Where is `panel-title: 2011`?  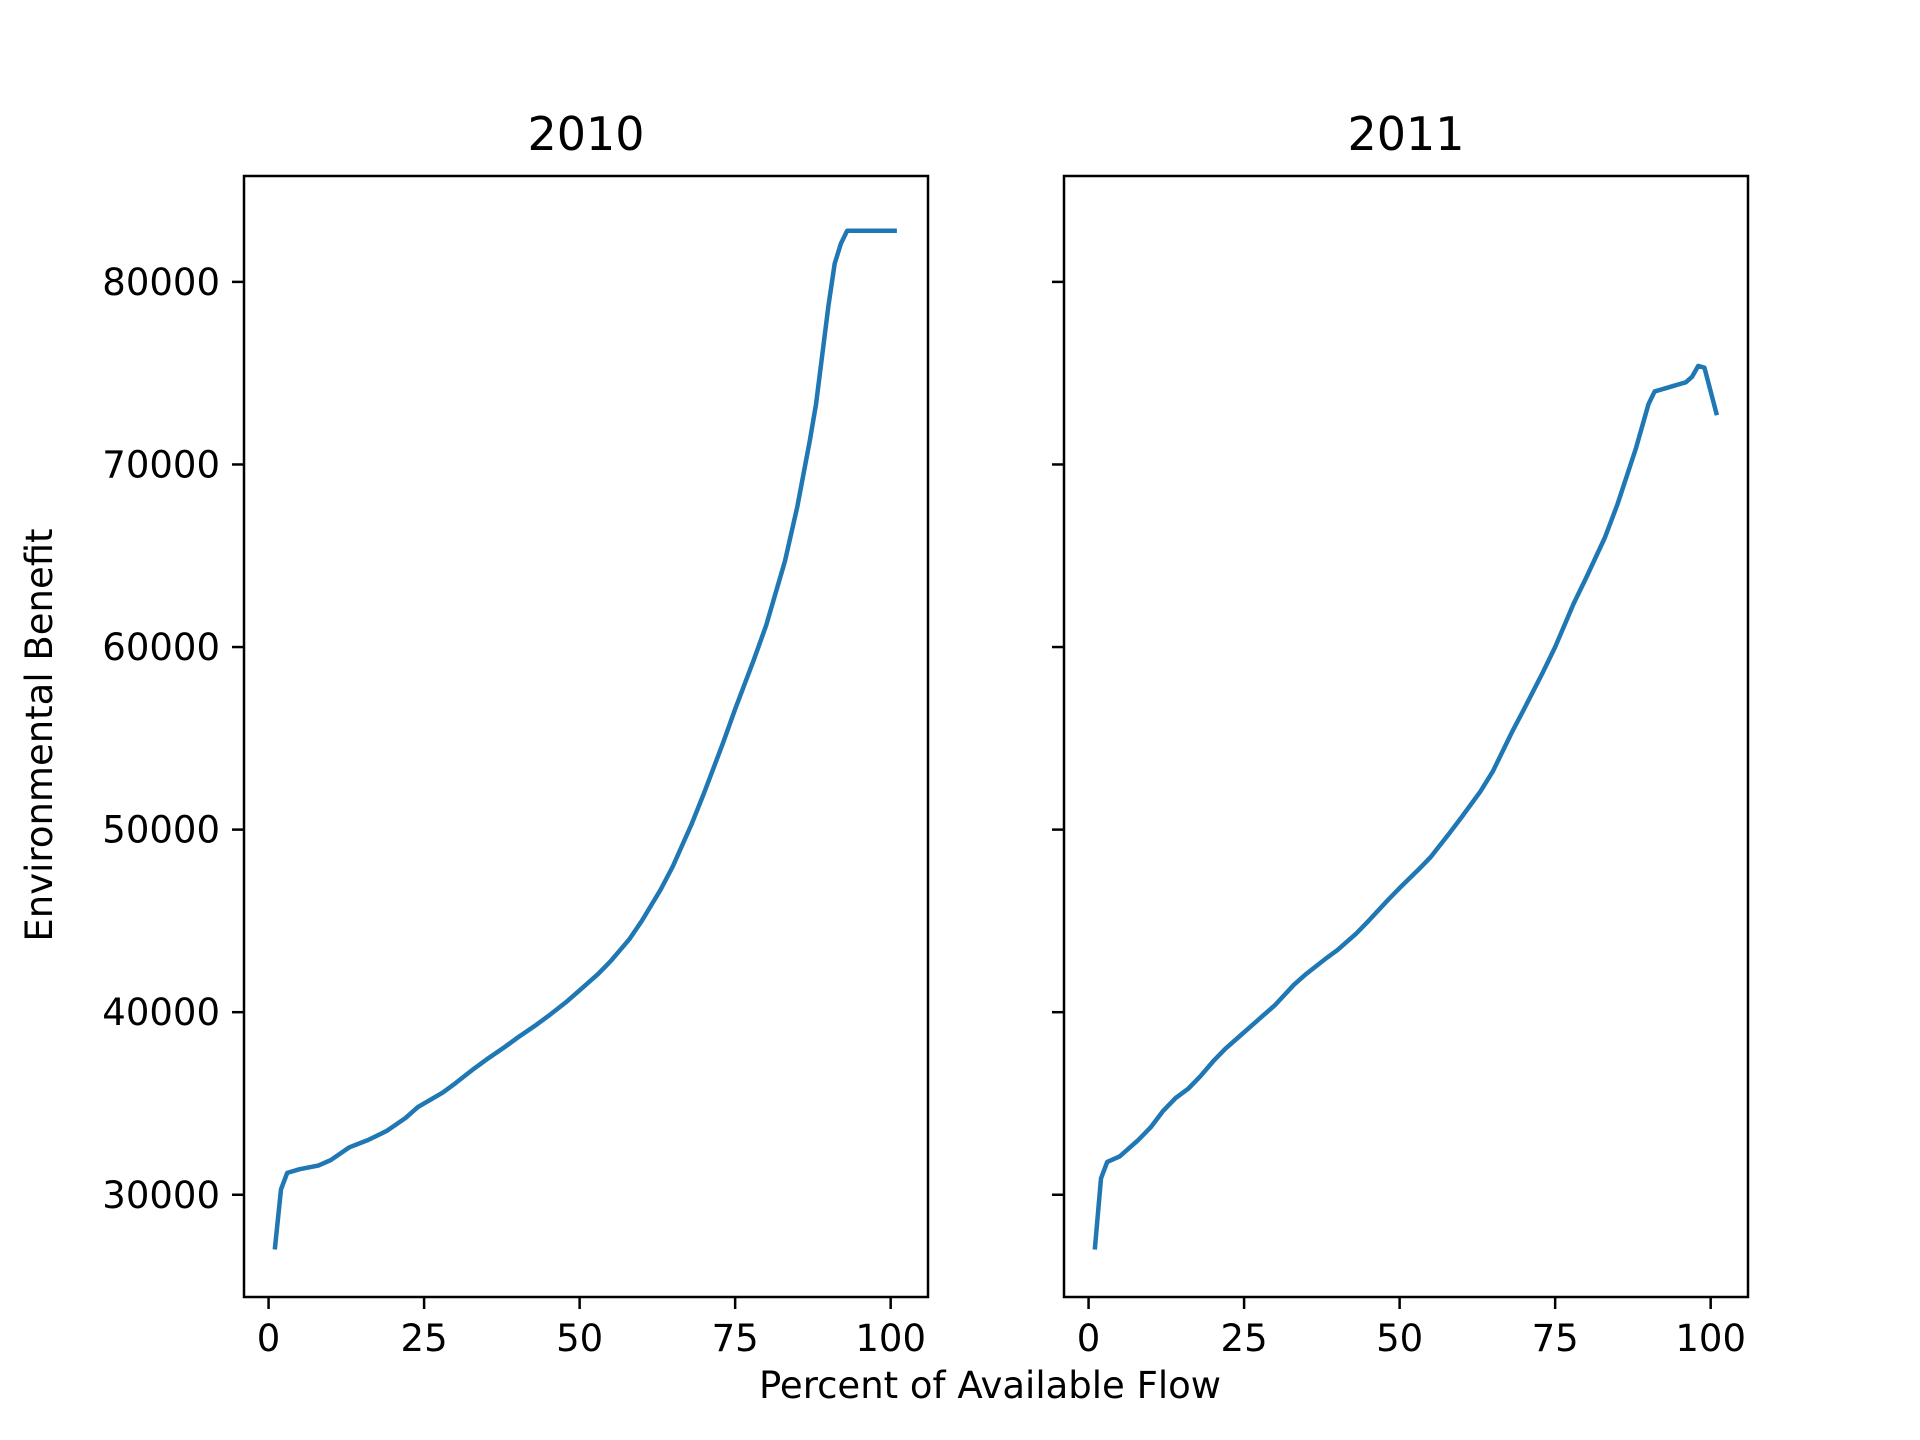 panel-title: 2011 is located at coordinates (1405, 134).